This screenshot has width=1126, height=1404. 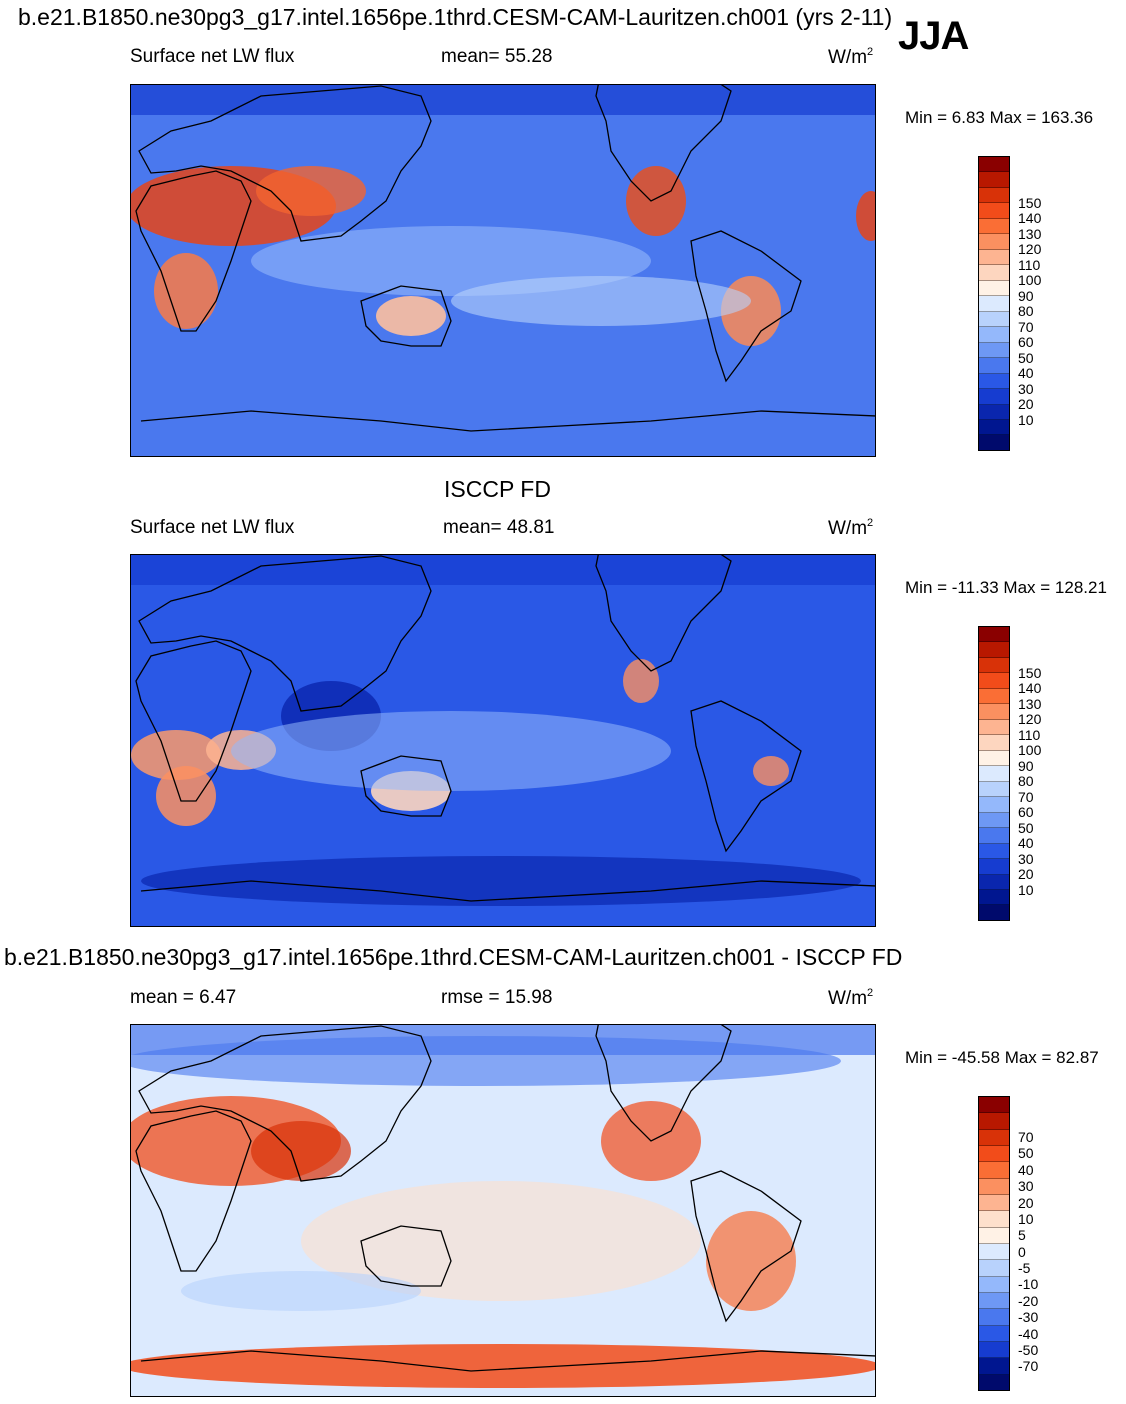 What do you see at coordinates (994, 303) in the screenshot?
I see `panel-model-colorbar` at bounding box center [994, 303].